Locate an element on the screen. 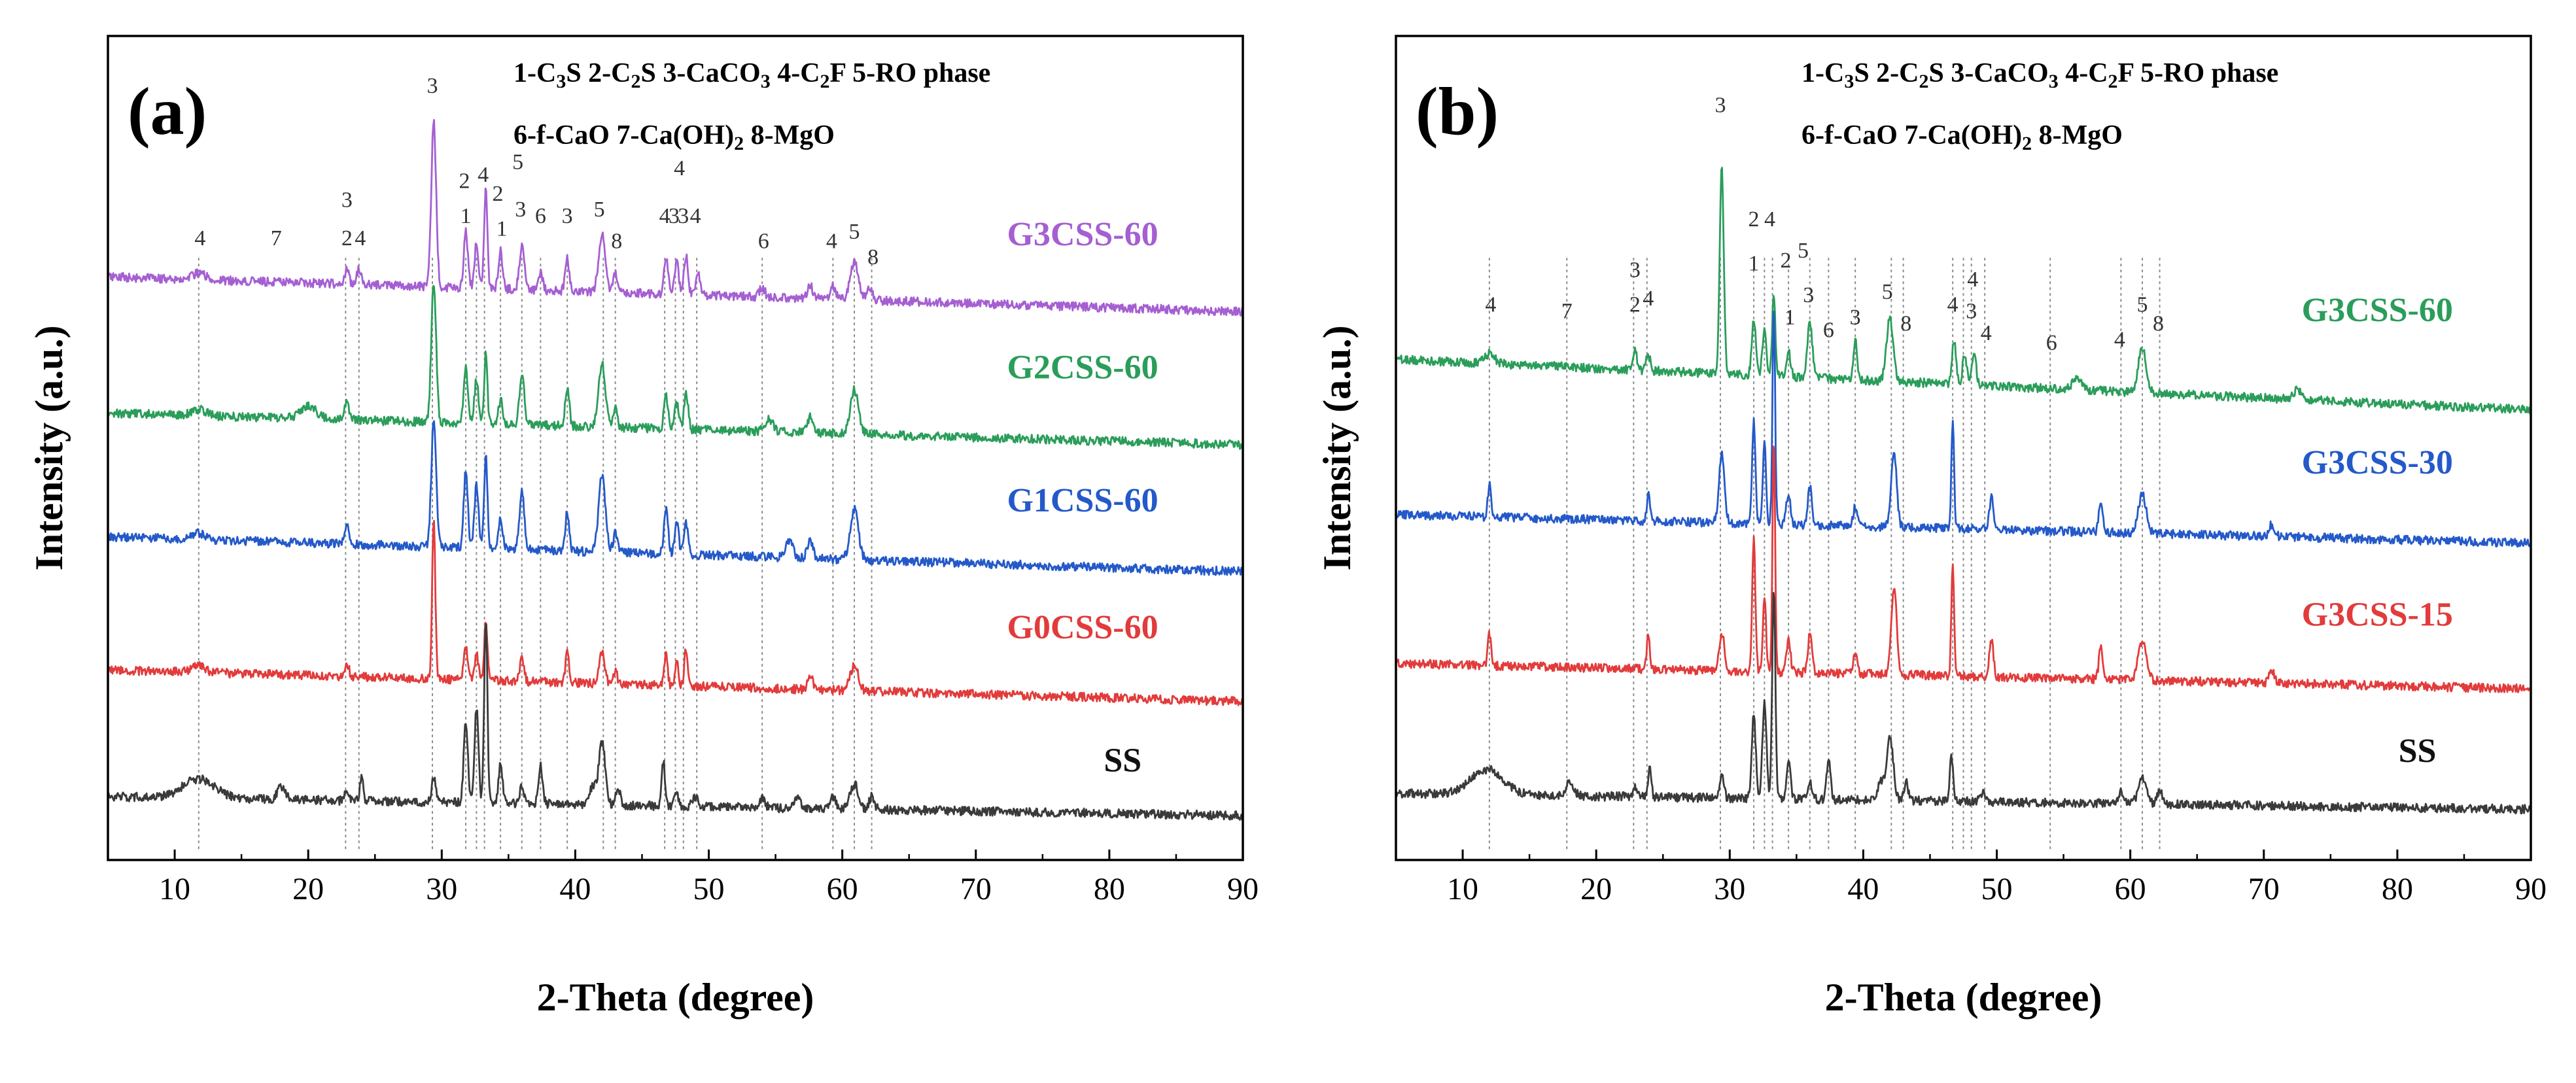 This screenshot has height=1083, width=2576. peak-label-25: 8 is located at coordinates (873, 257).